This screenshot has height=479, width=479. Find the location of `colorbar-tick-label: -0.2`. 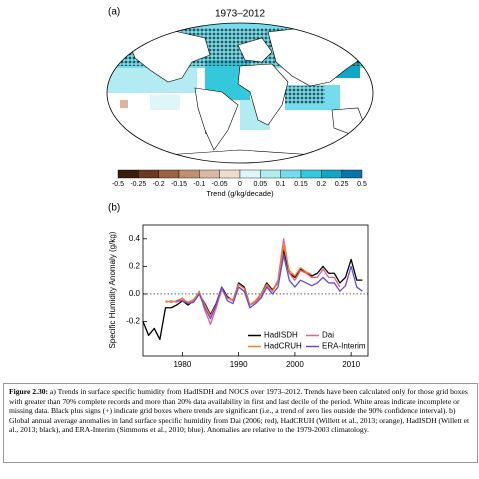

colorbar-tick-label: -0.2 is located at coordinates (159, 184).